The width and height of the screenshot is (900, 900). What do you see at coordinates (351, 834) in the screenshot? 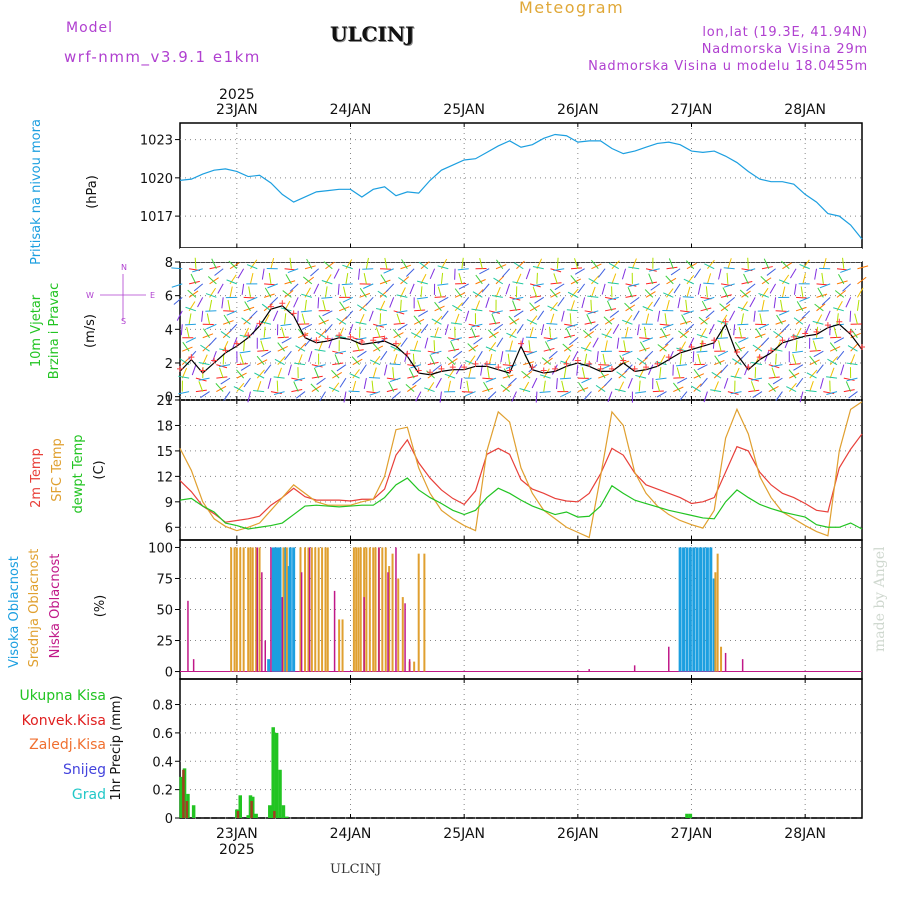
I see `x-tick-label-bottom: 24JAN` at bounding box center [351, 834].